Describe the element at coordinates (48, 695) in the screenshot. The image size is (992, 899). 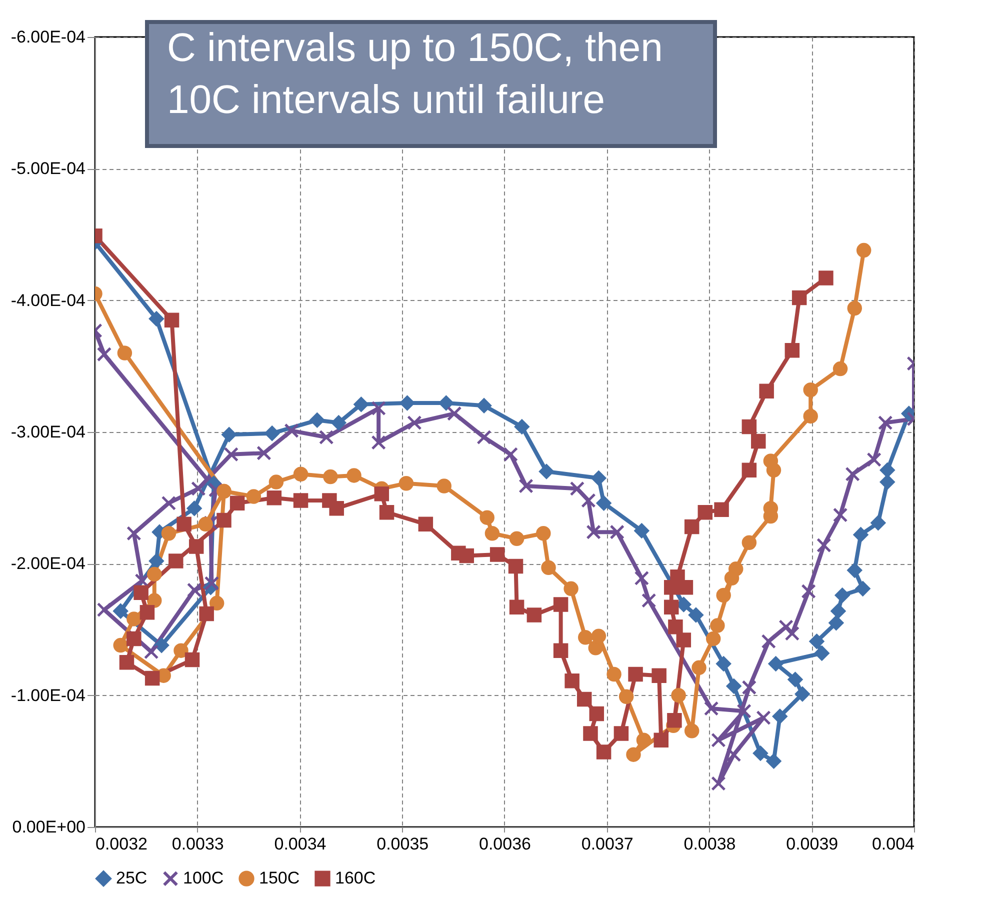
I see `y-tick-label: -1.00E-04` at that location.